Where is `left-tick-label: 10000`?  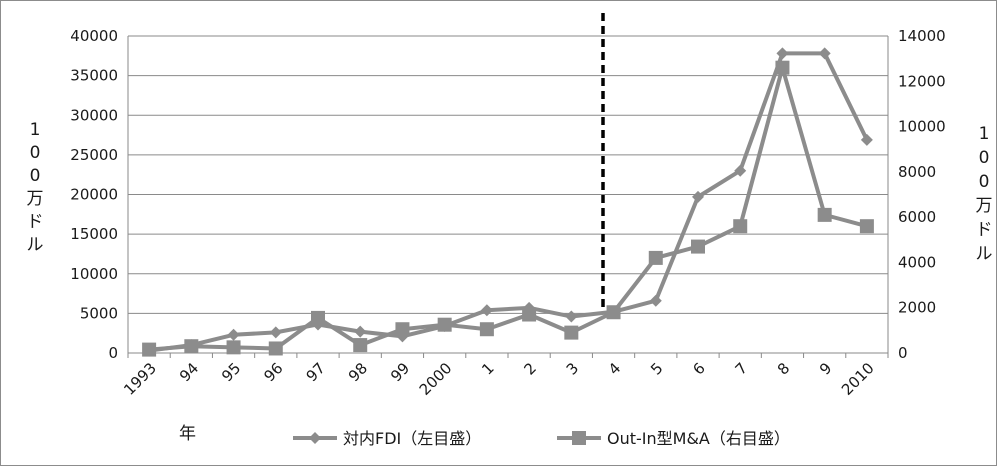 left-tick-label: 10000 is located at coordinates (94, 274).